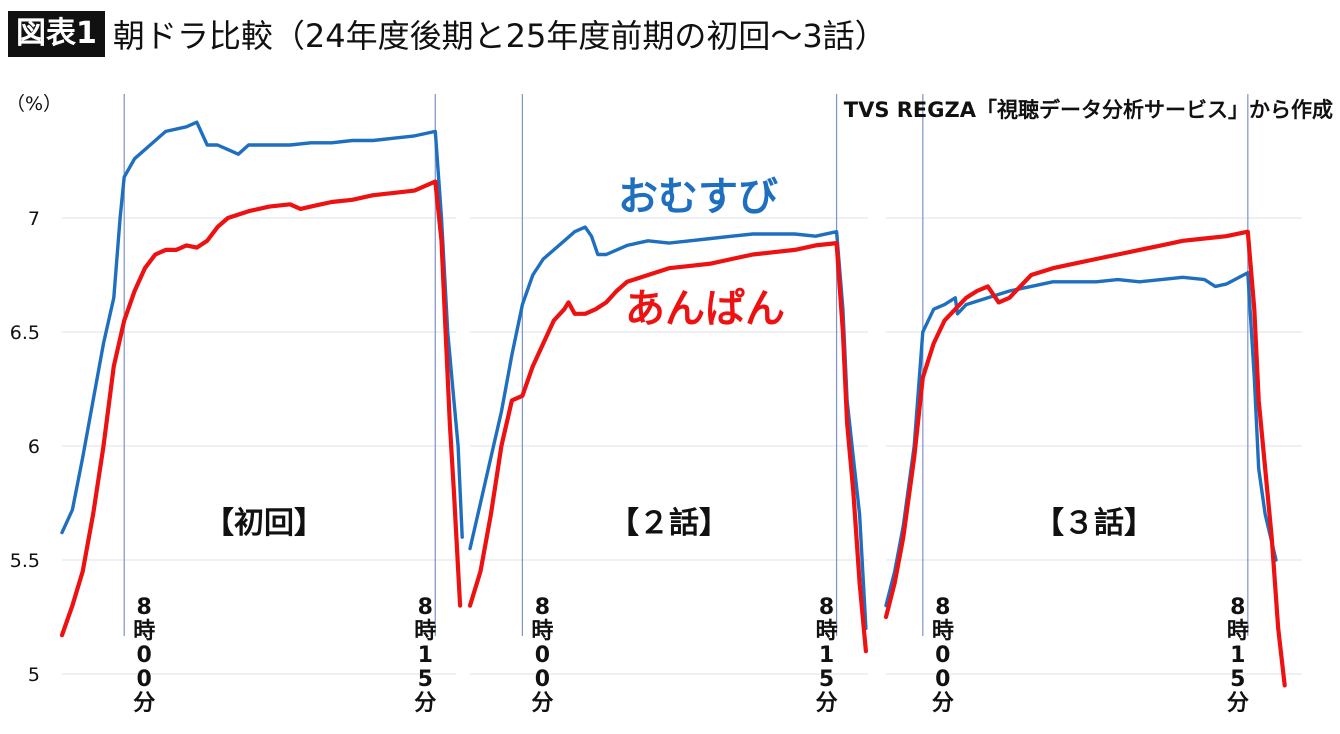  Describe the element at coordinates (144, 607) in the screenshot. I see `marker-label-1-1: 8` at that location.